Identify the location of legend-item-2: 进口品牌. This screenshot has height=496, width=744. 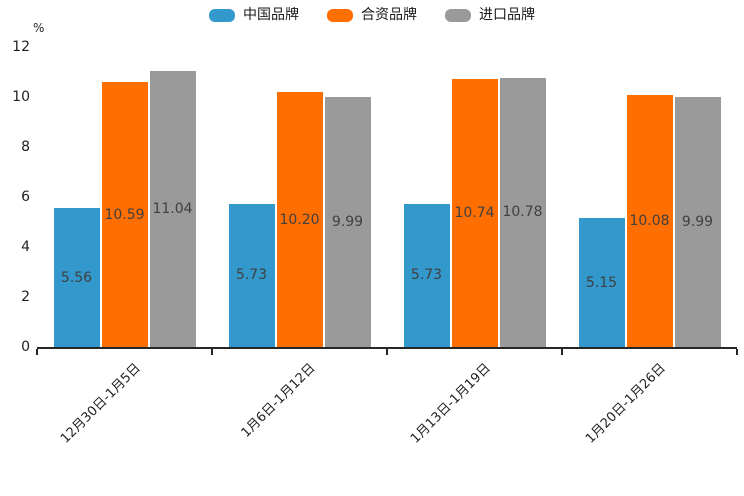
(490, 15).